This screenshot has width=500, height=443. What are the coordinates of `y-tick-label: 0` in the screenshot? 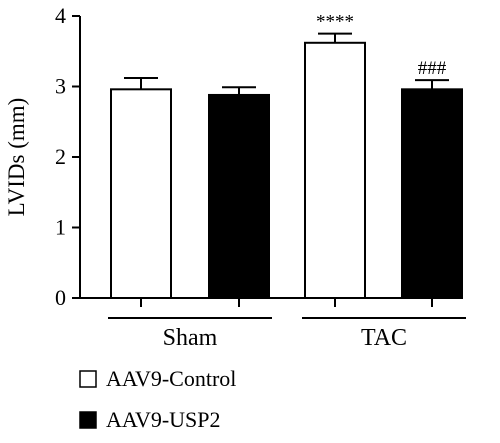 It's located at (60, 297).